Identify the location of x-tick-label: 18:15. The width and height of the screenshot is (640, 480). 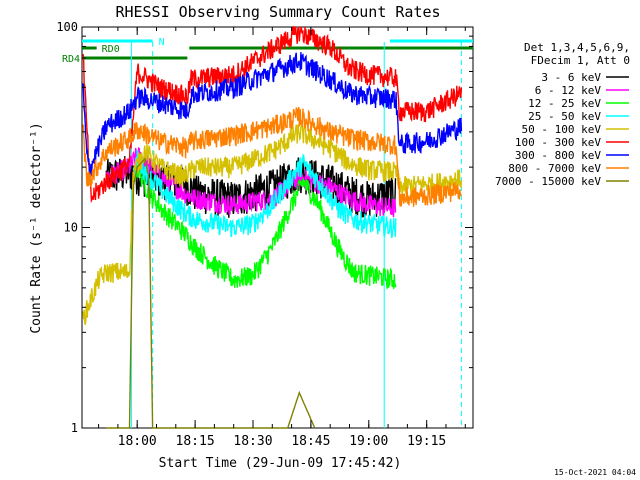
(195, 441).